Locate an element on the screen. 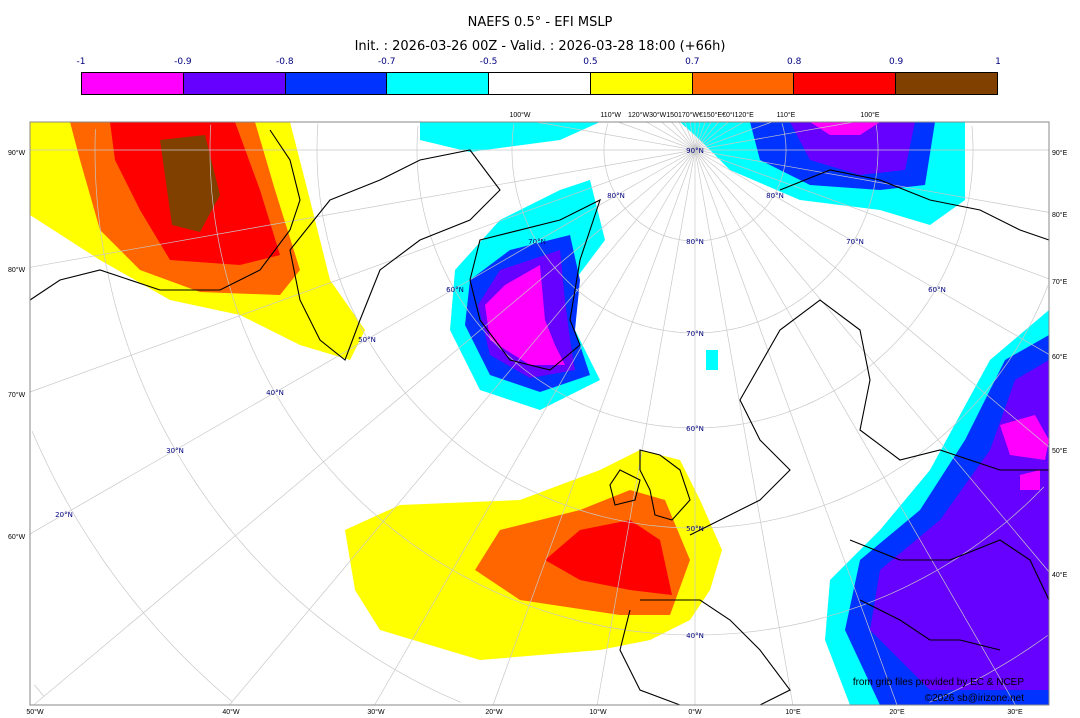 Image resolution: width=1080 pixels, height=718 pixels. latitude-label: 90°N is located at coordinates (695, 151).